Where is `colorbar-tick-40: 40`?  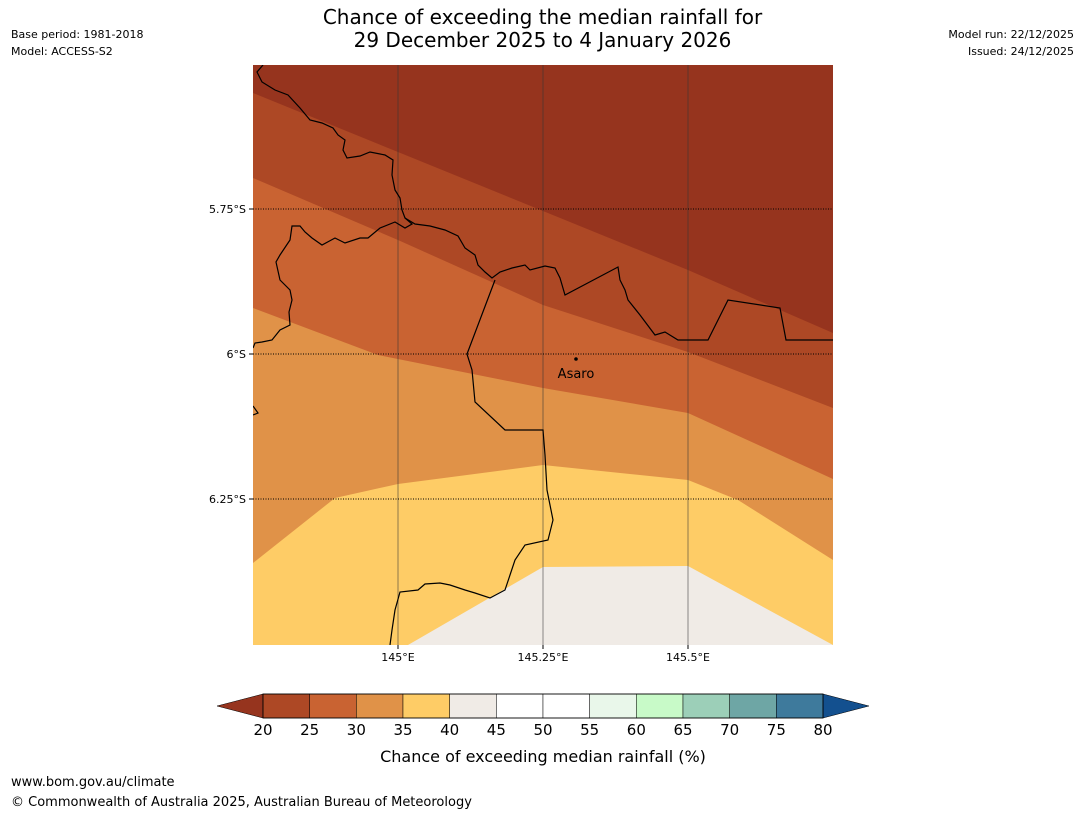
colorbar-tick-40: 40 is located at coordinates (449, 730).